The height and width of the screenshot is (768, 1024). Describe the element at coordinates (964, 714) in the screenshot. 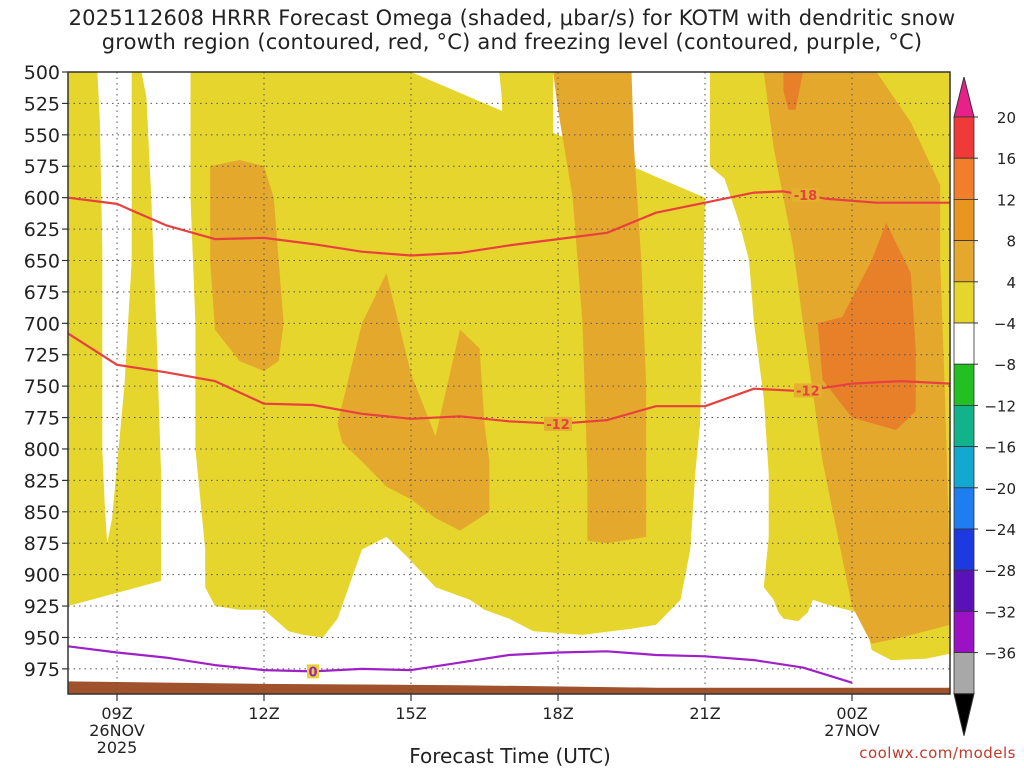

I see `colorbar-under-arrow` at that location.